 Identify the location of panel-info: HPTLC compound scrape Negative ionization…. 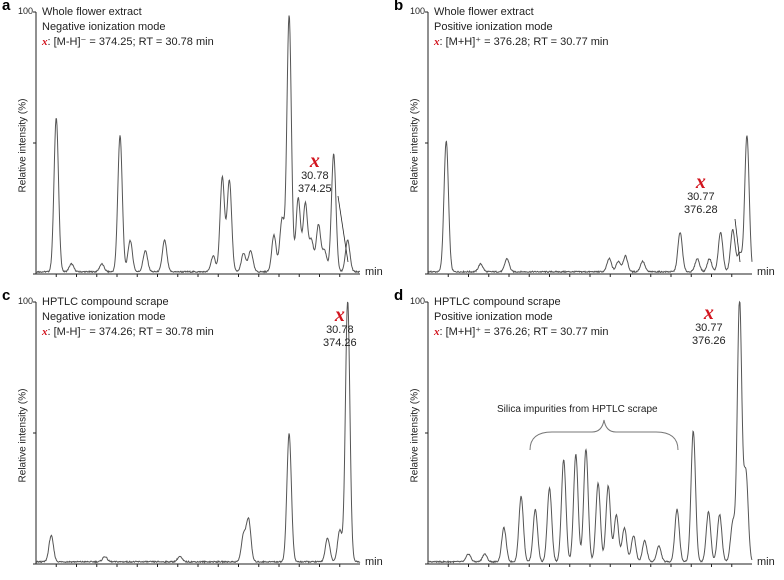
(128, 317).